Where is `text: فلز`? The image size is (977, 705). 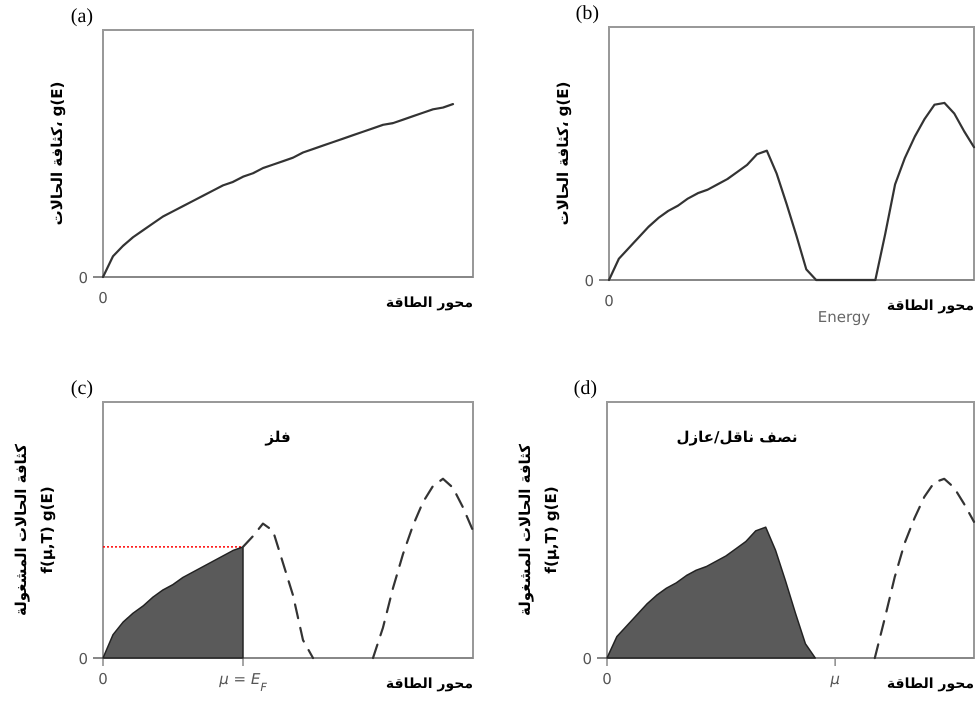 text: فلز is located at coordinates (277, 437).